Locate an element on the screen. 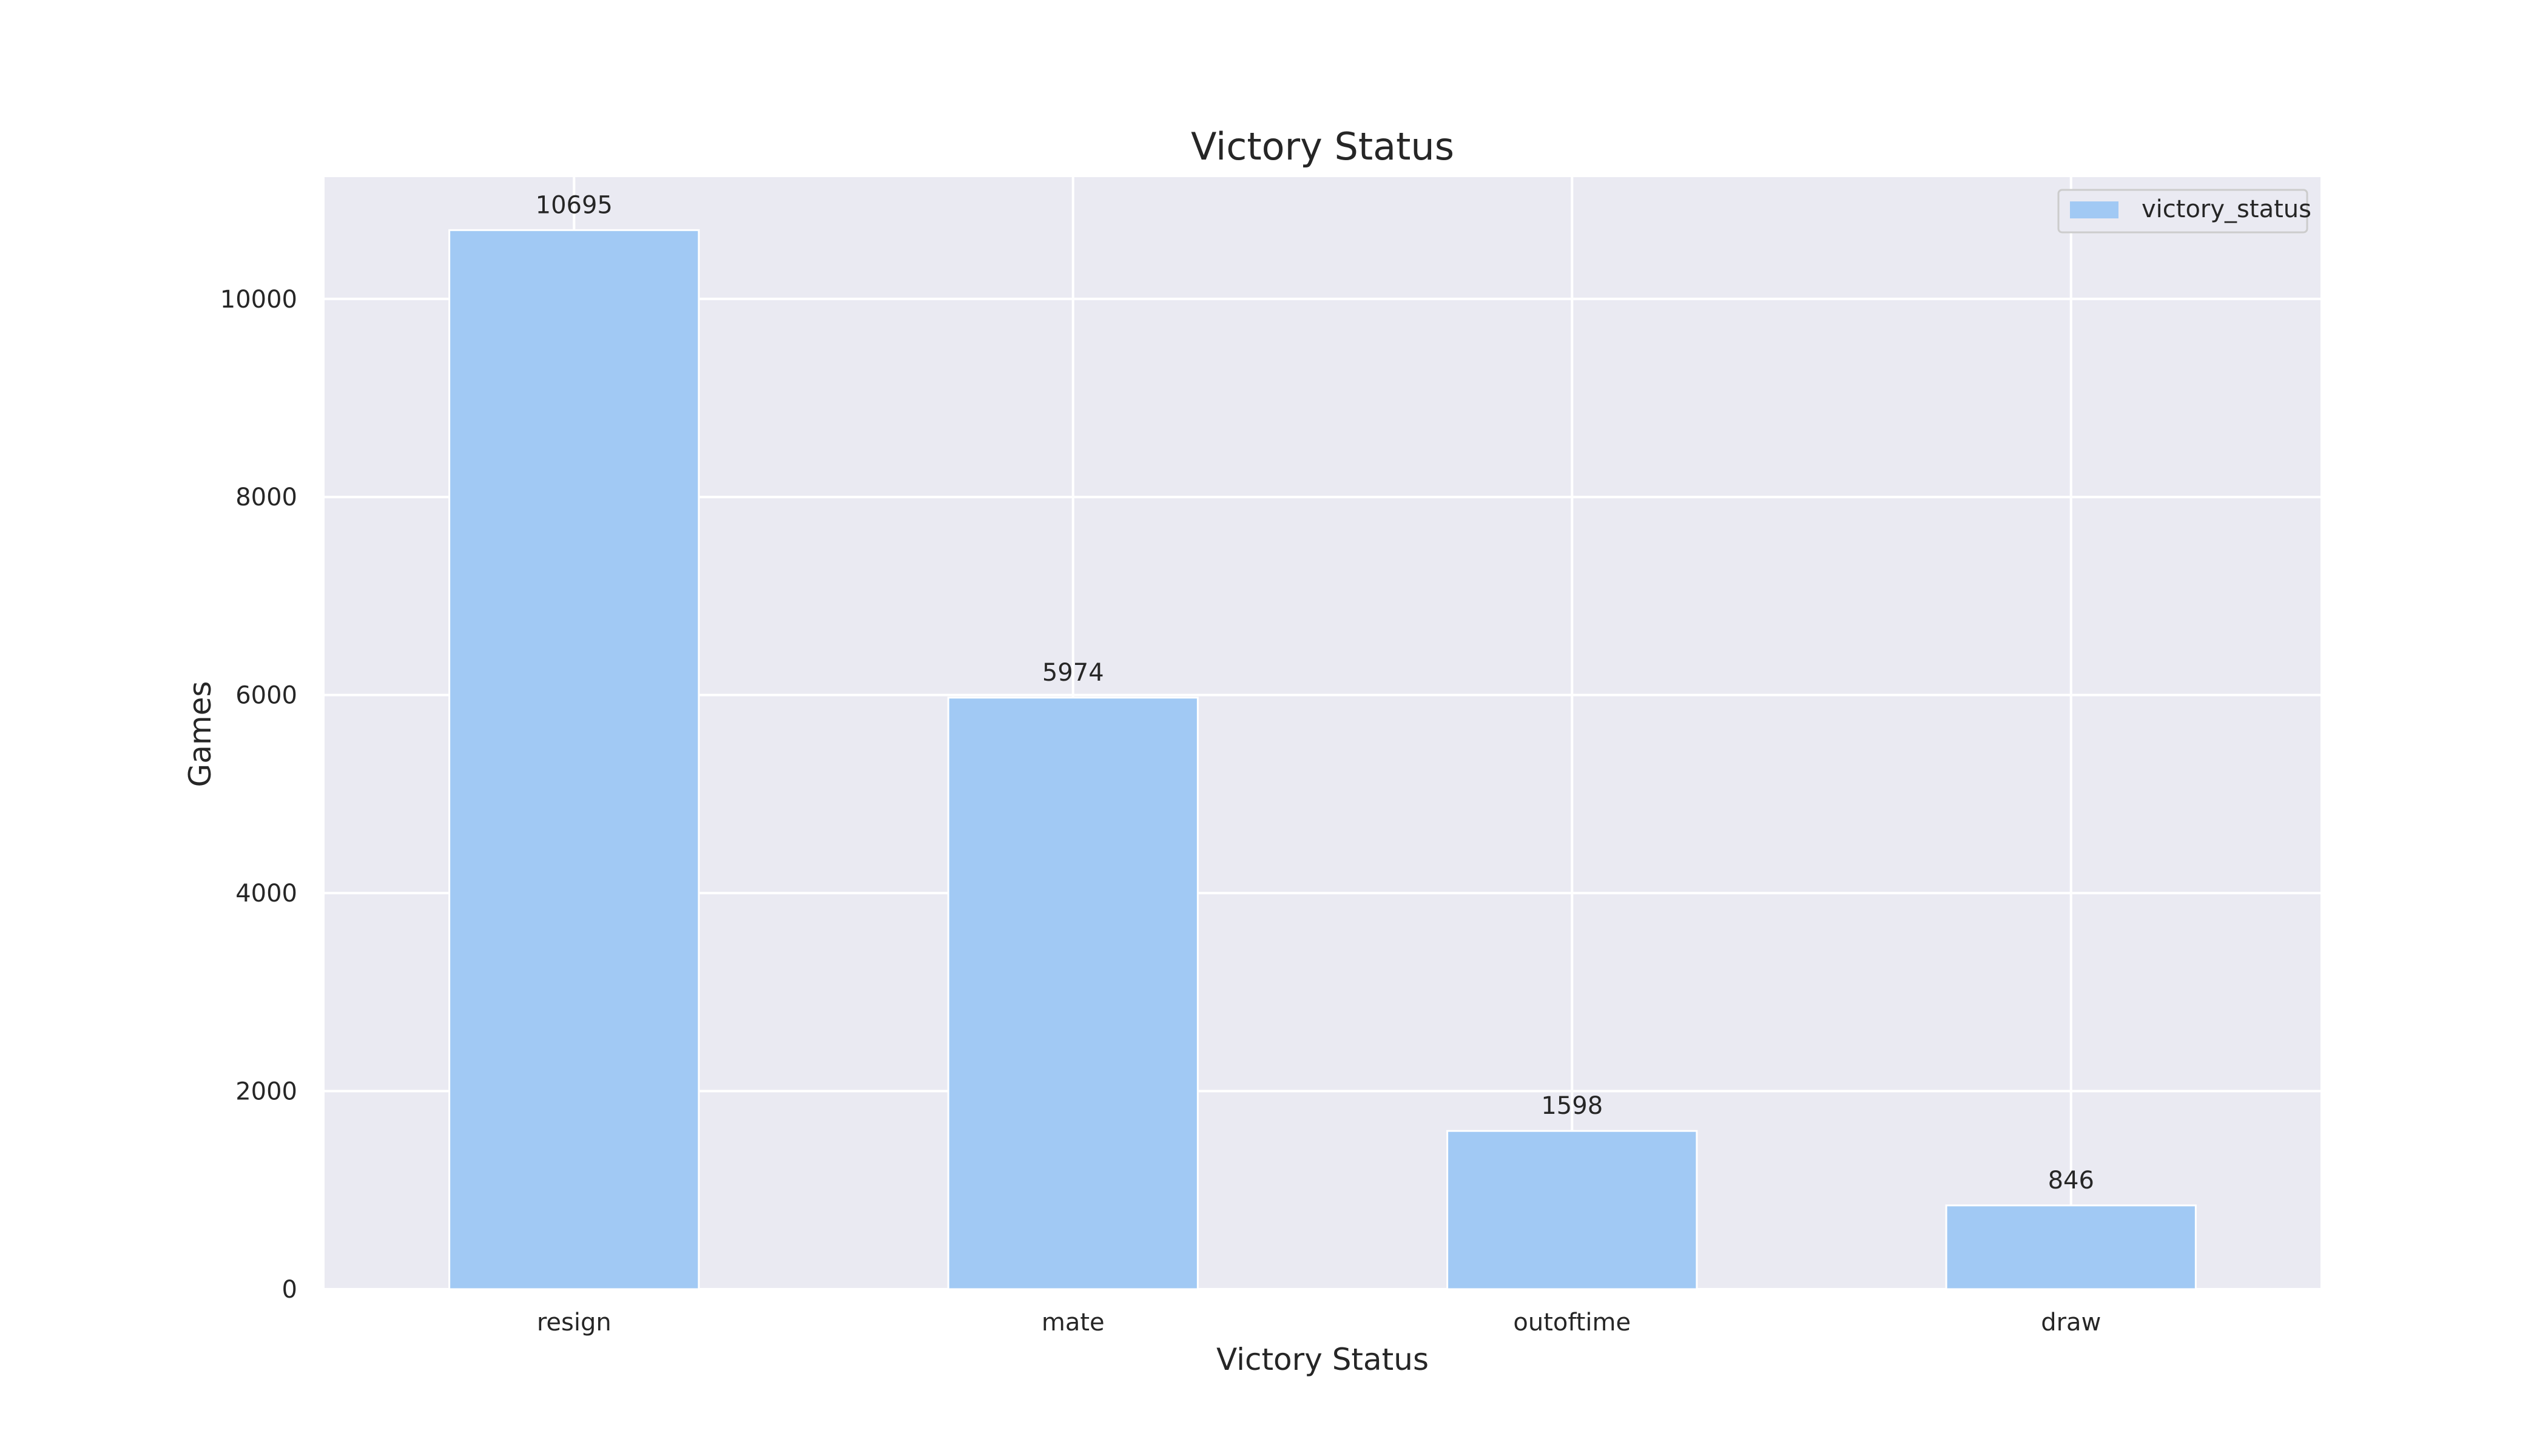  x-axis-ticks: resign mate outoftime draw is located at coordinates (1319, 1322).